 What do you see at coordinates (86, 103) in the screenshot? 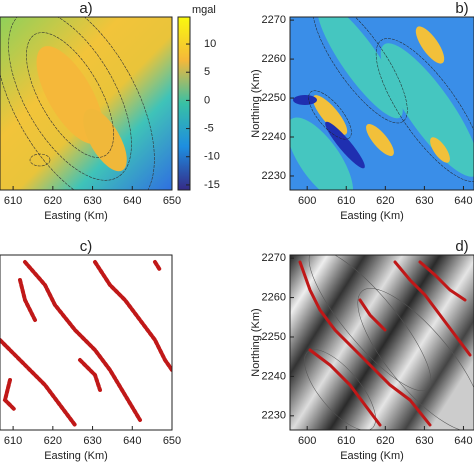
I see `map-a` at bounding box center [86, 103].